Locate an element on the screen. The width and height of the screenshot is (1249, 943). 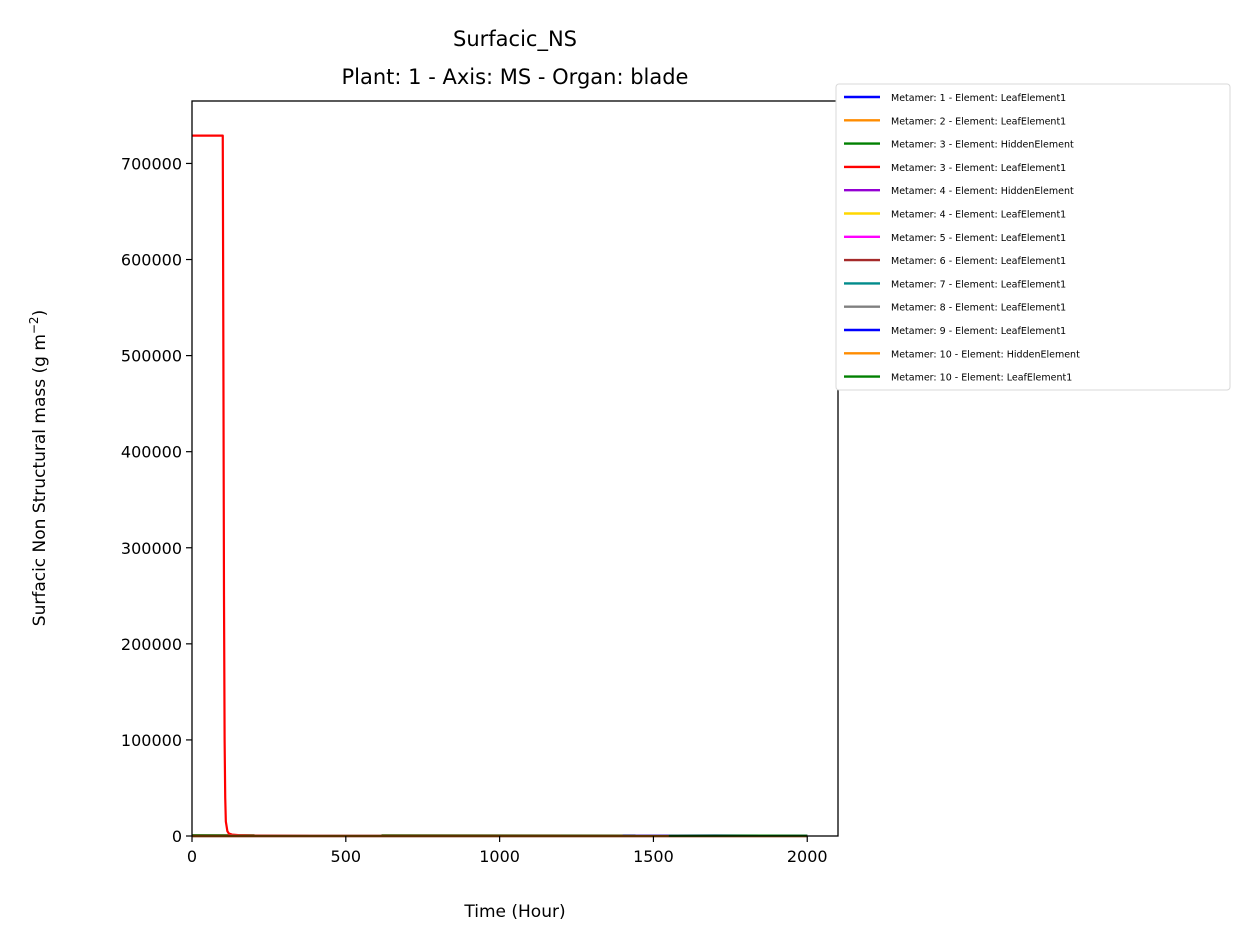
y-tick-label: 0 is located at coordinates (177, 836).